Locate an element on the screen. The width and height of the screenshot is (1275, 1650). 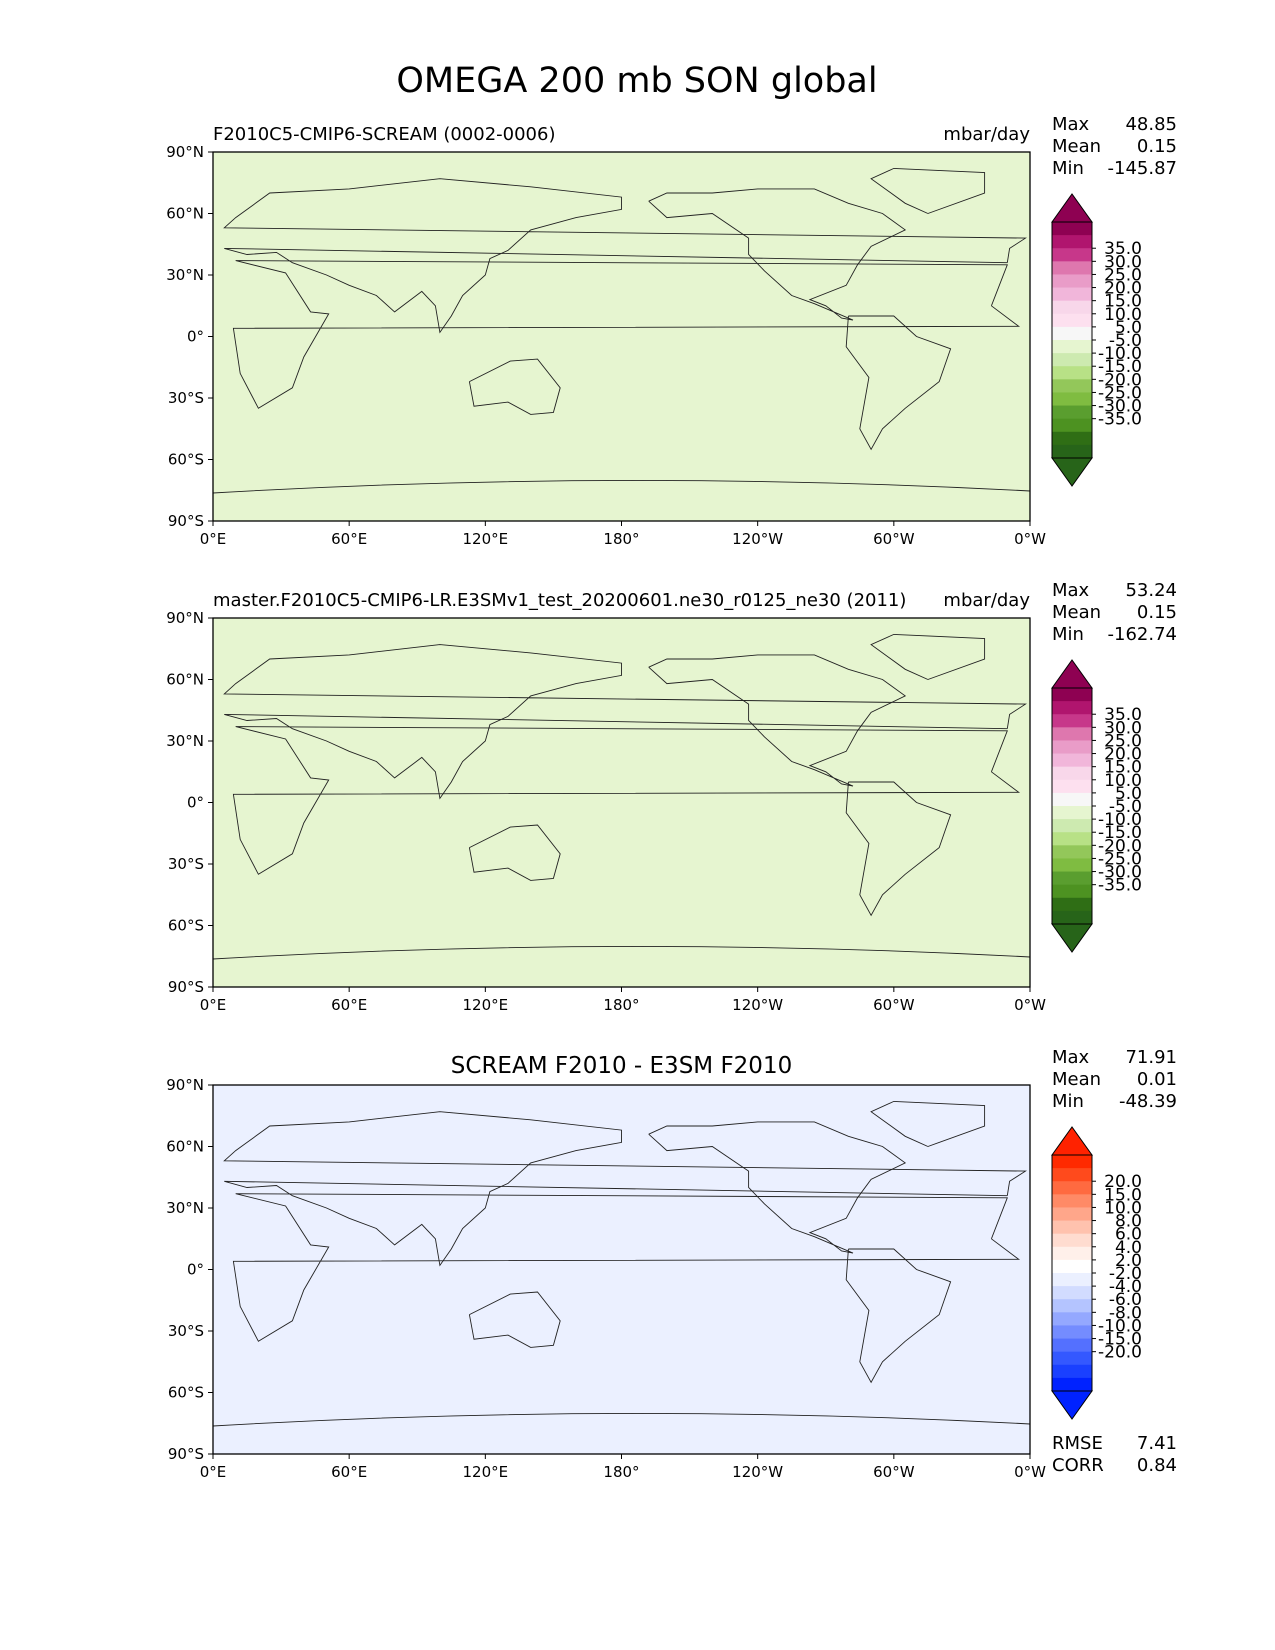
stat-value-mean: 0.01 is located at coordinates (1157, 1079).